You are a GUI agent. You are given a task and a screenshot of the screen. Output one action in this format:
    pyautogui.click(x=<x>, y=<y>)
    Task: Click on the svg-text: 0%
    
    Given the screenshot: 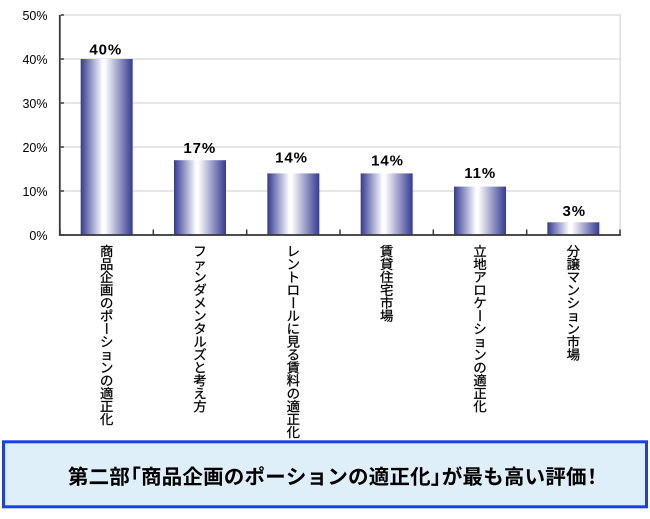 What is the action you would take?
    pyautogui.click(x=38, y=236)
    